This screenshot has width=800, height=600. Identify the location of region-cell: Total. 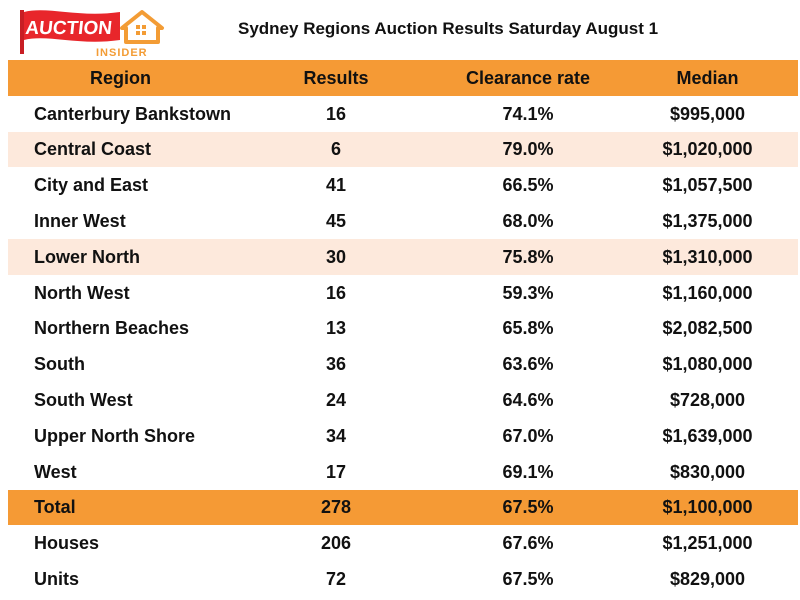
(120, 507).